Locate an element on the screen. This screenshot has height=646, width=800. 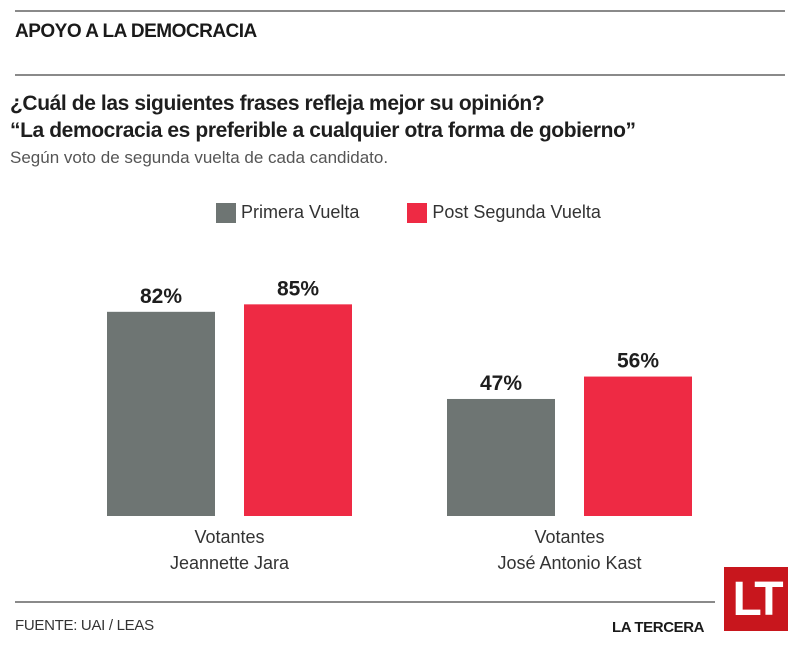
category-label-0-line1: Votantes is located at coordinates (229, 537).